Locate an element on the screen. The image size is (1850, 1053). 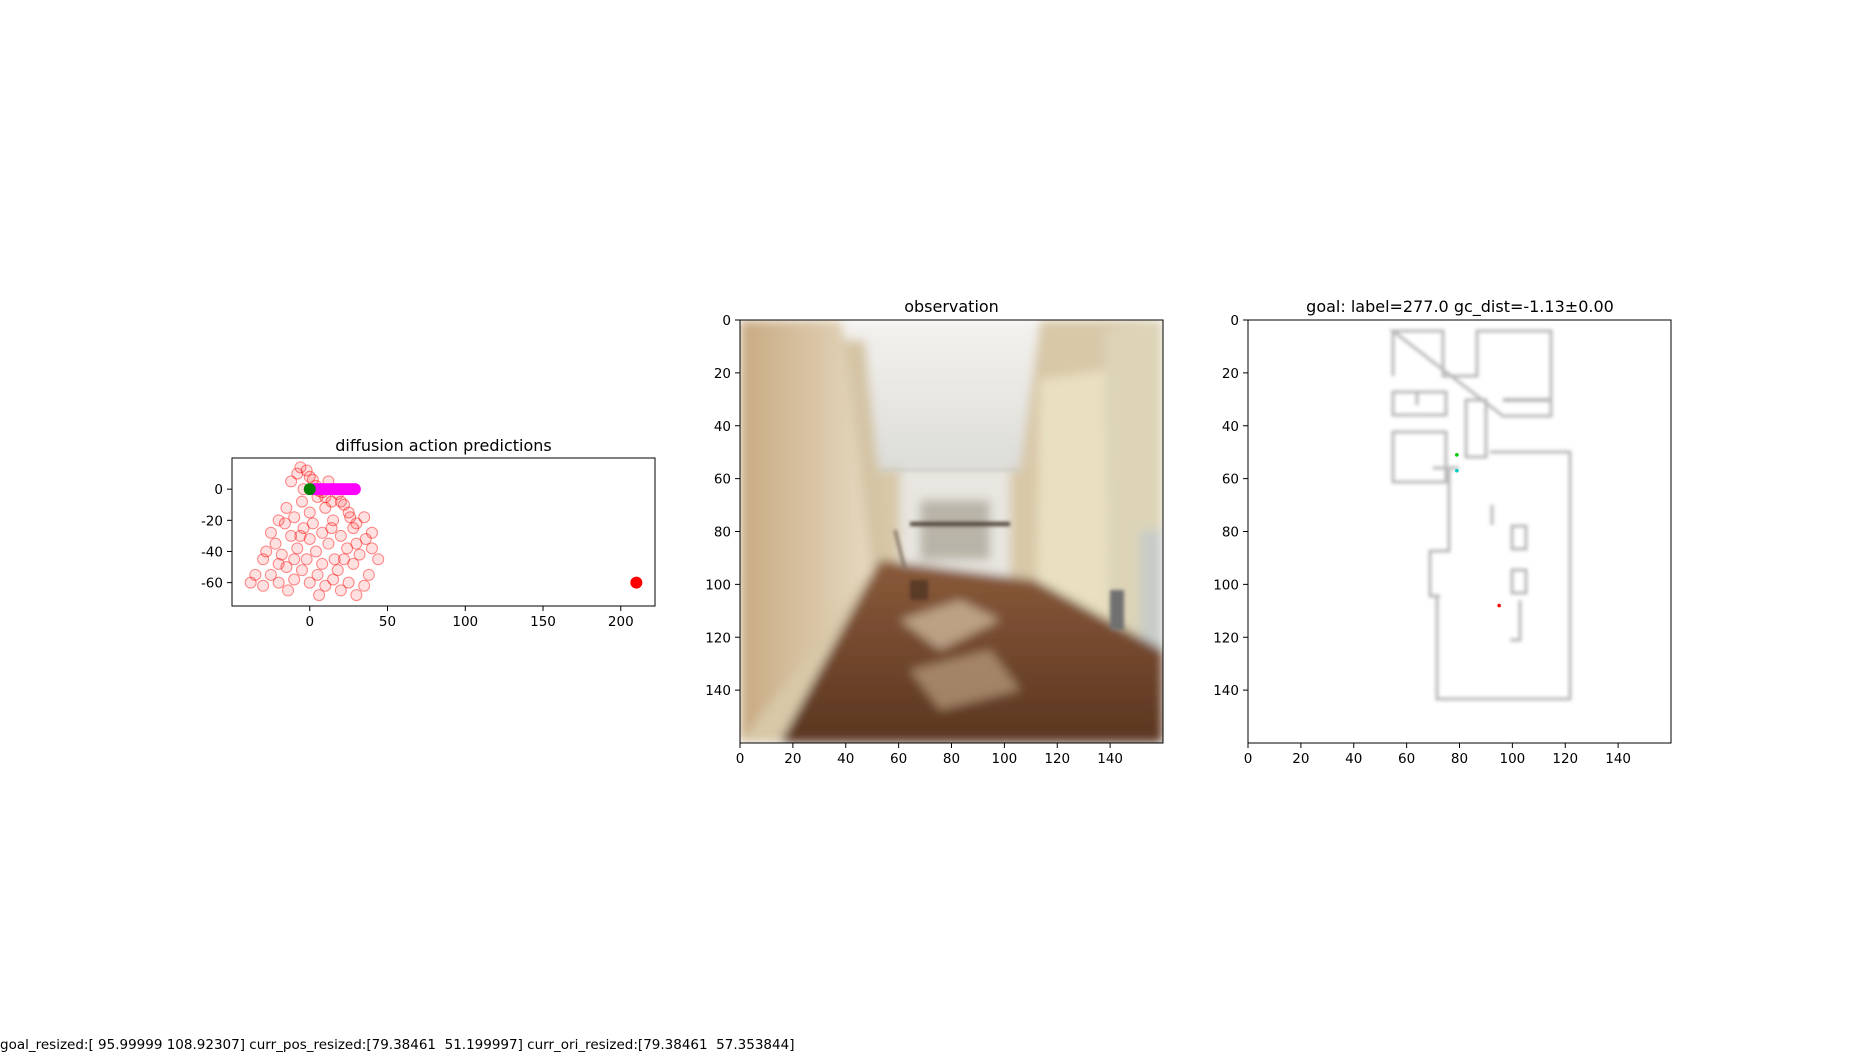
panel2-xtick-label: 140 is located at coordinates (1110, 759).